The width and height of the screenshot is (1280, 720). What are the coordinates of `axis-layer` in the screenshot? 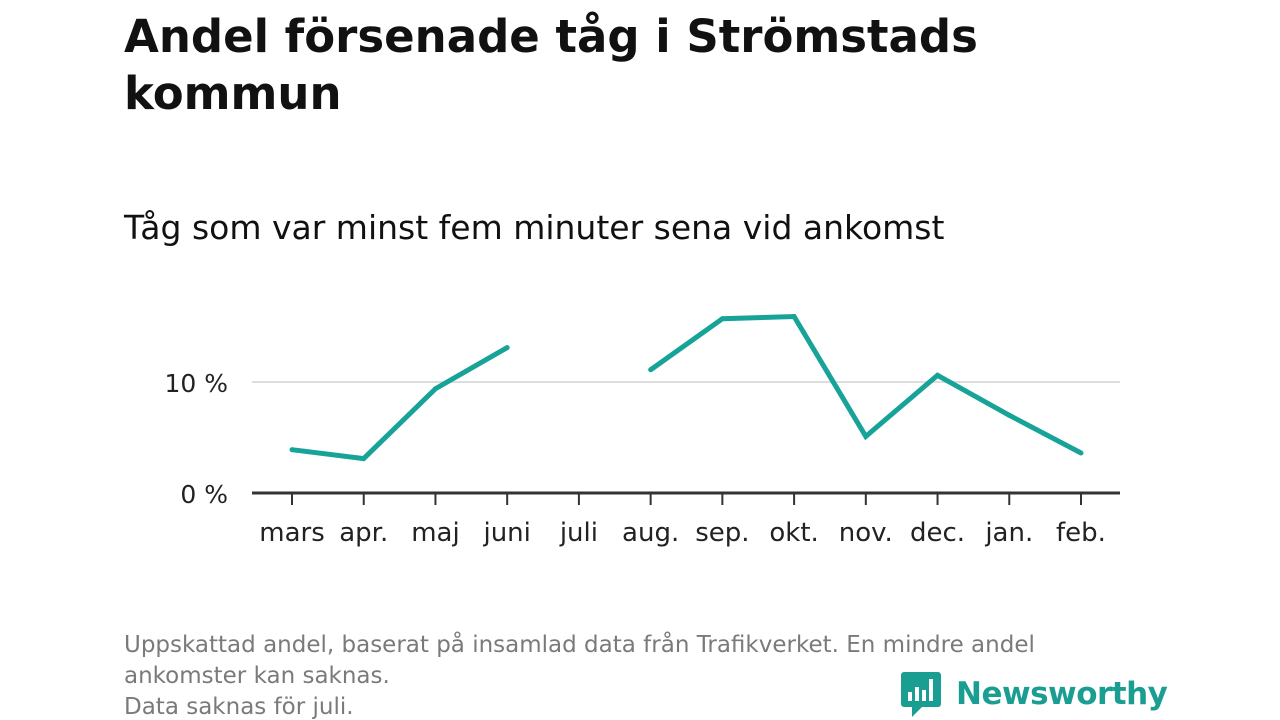 It's located at (686, 498).